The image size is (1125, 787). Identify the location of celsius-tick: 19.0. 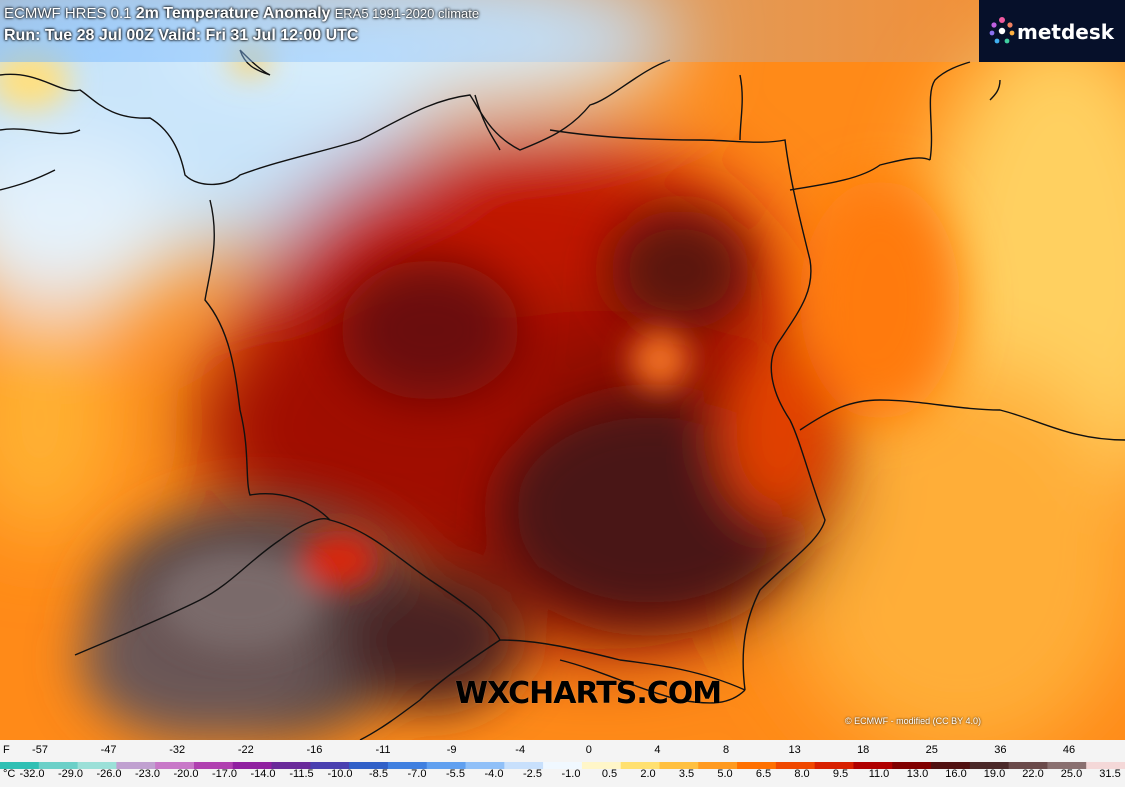
(994, 774).